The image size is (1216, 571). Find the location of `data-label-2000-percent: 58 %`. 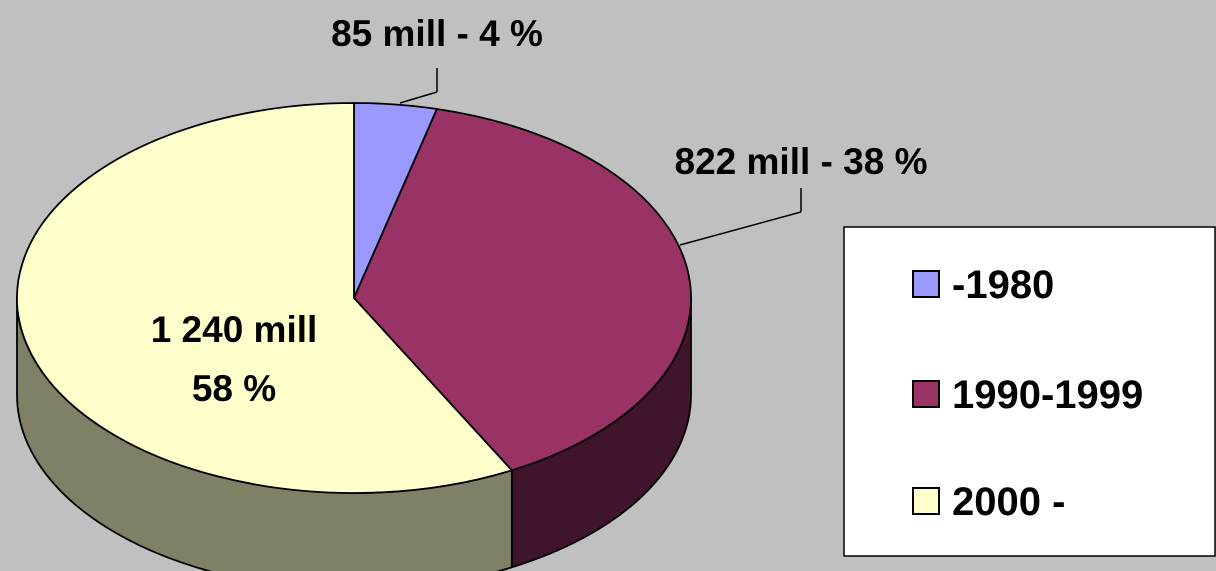

data-label-2000-percent: 58 % is located at coordinates (234, 388).